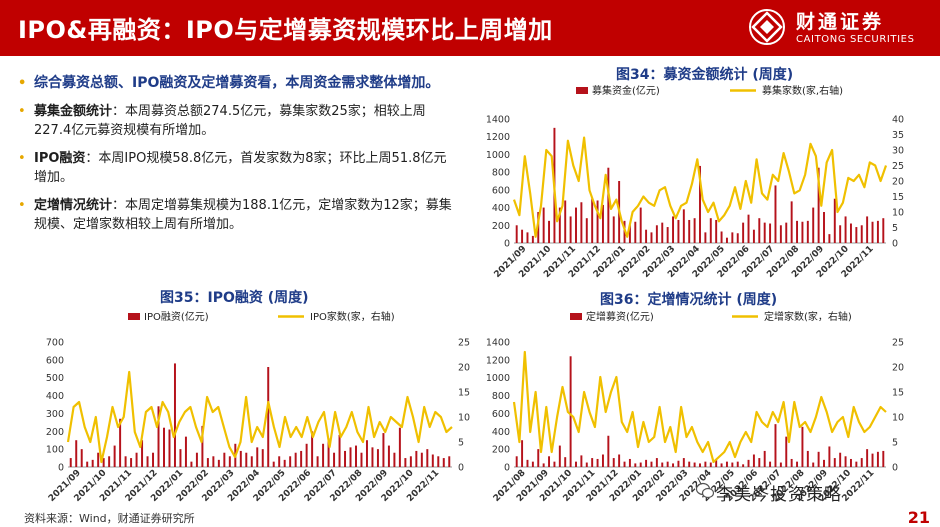 This screenshot has width=940, height=527. I want to click on legend-label: 定增家数(家，右轴), so click(808, 316).